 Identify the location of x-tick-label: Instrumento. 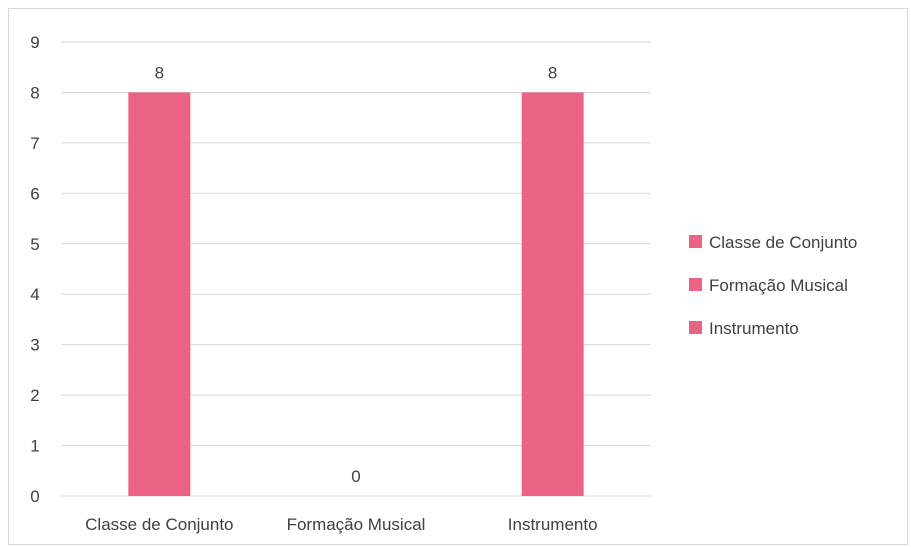
(553, 524).